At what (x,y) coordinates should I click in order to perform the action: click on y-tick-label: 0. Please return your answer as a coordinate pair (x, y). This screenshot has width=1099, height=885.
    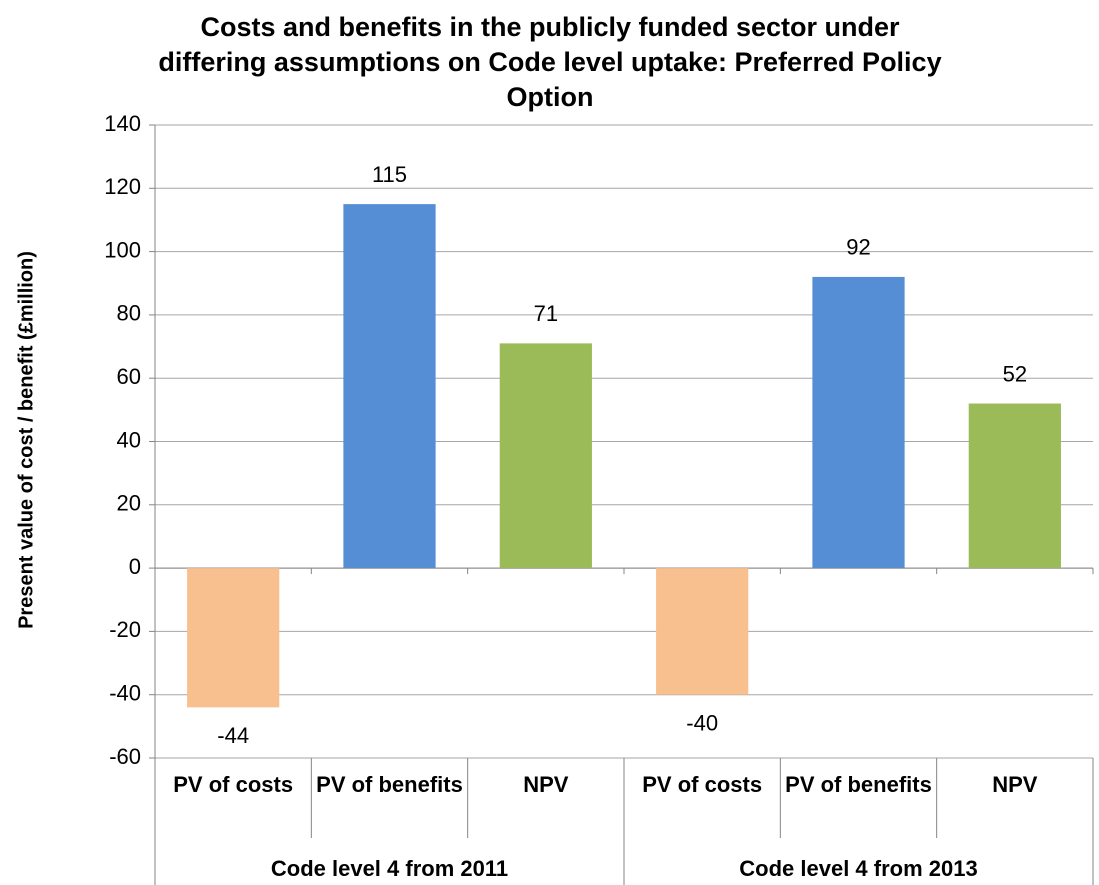
    Looking at the image, I should click on (135, 566).